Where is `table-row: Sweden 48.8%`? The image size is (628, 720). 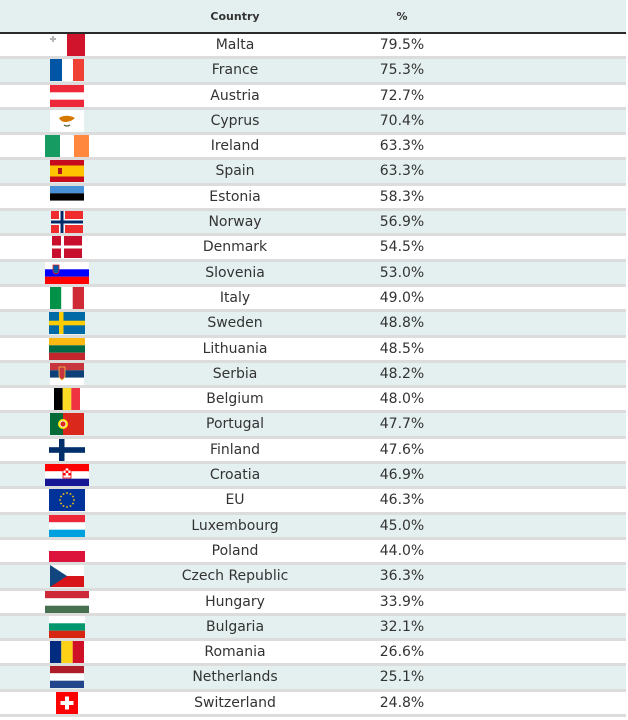
table-row: Sweden 48.8% is located at coordinates (313, 325).